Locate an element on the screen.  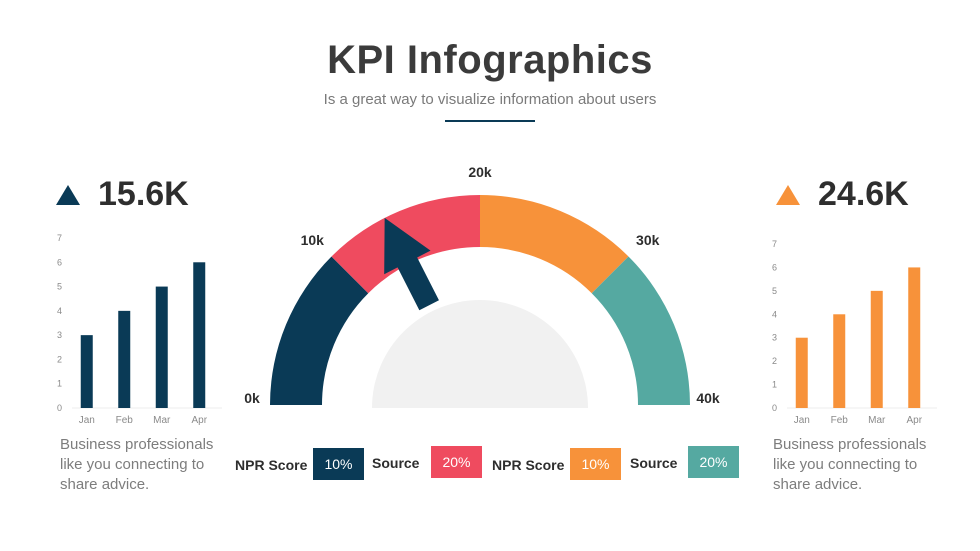
bar-chart-left: 0 1 2 3 4 5 6 7 Jan Feb Mar Apr is located at coordinates (139, 329).